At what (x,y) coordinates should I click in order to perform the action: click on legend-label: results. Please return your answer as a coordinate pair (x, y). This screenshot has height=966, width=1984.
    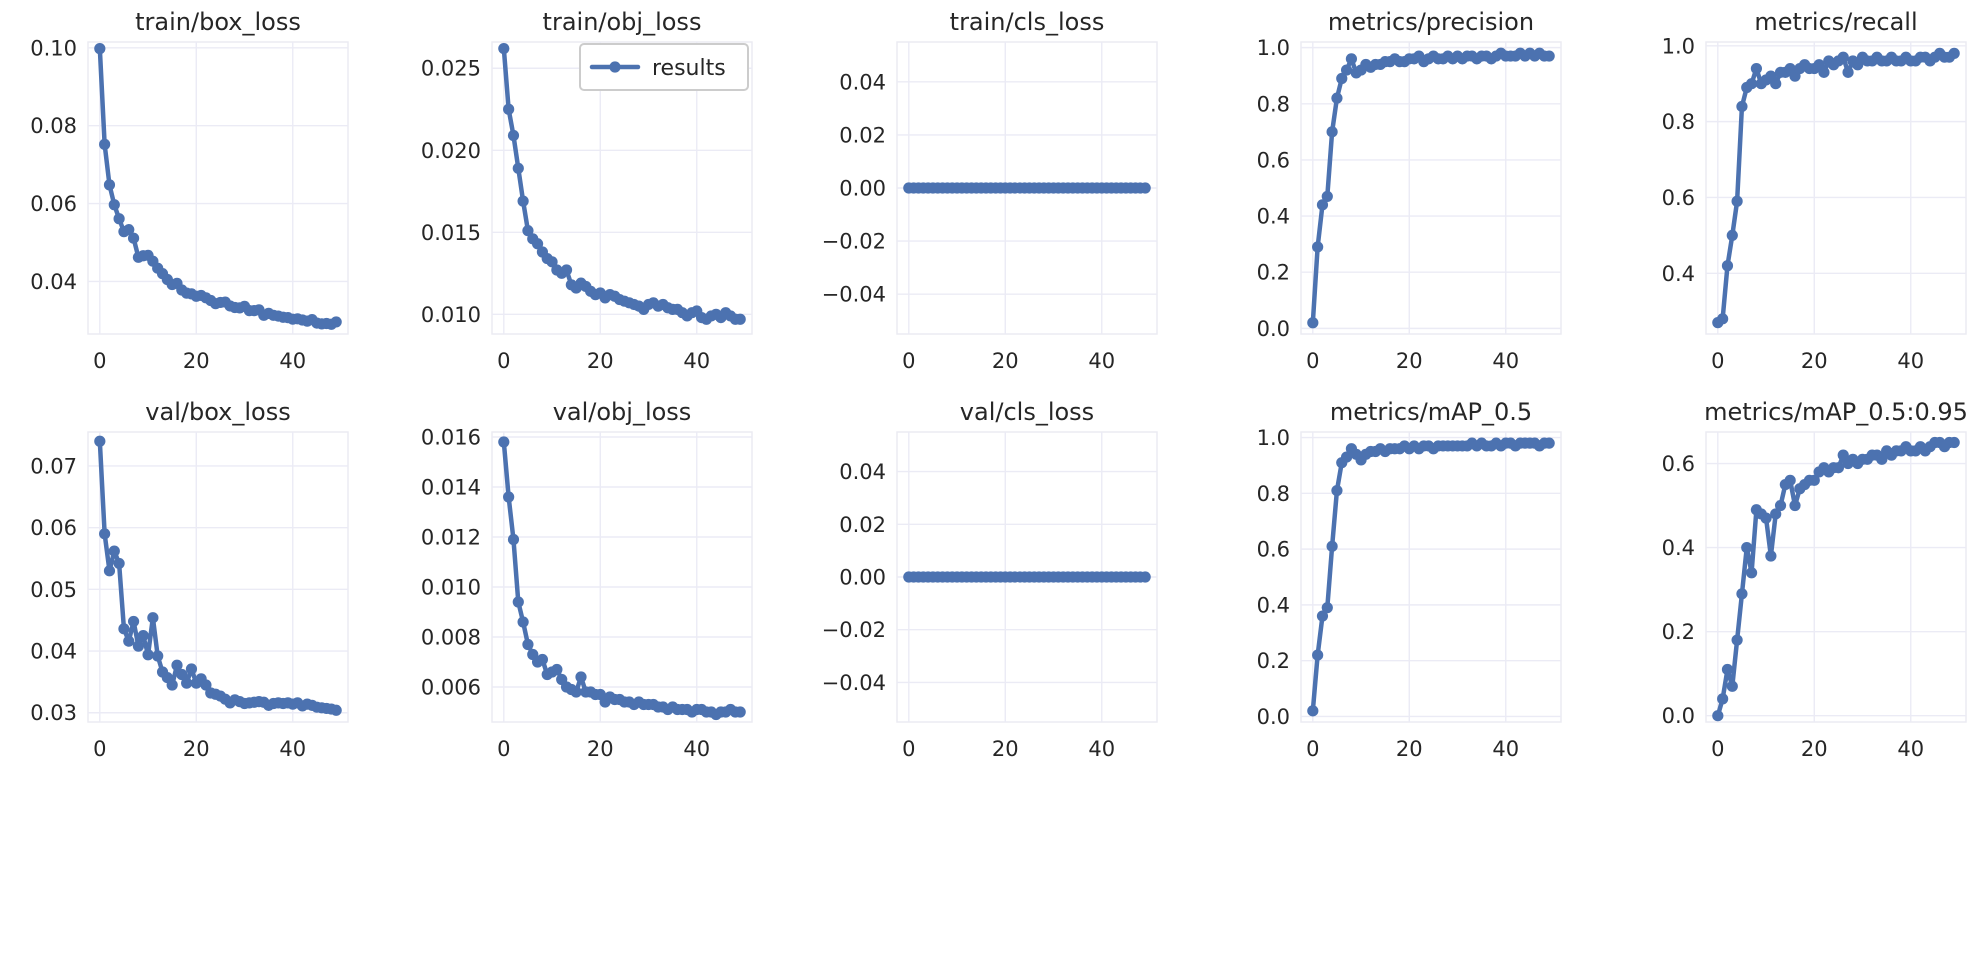
    Looking at the image, I should click on (689, 68).